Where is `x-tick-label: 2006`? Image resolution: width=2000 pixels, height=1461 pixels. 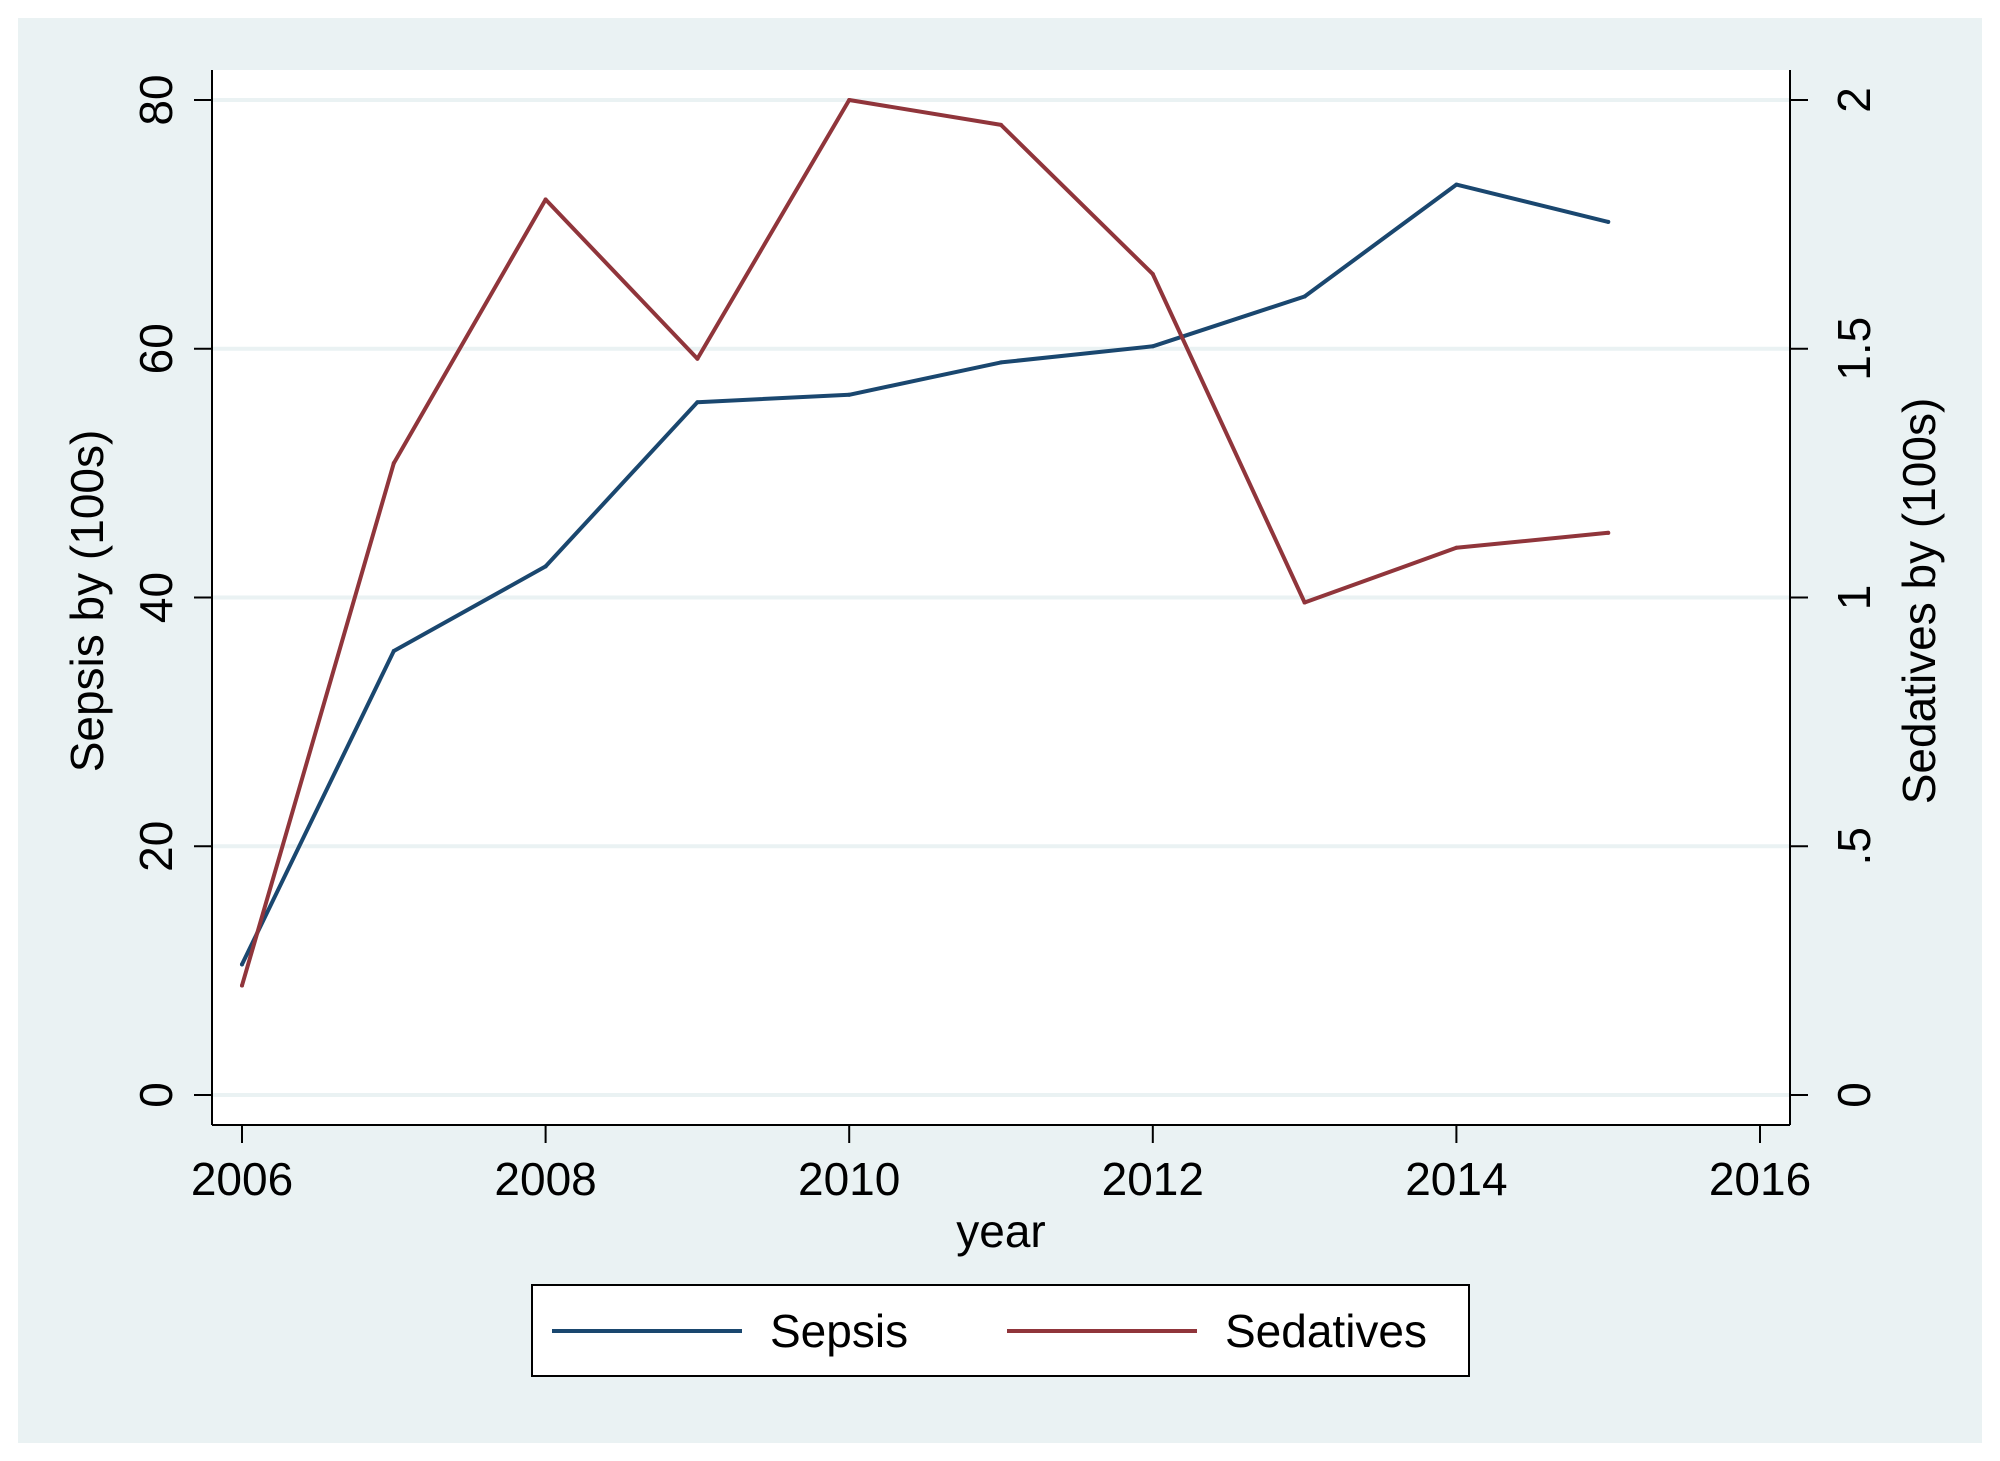 x-tick-label: 2006 is located at coordinates (242, 1179).